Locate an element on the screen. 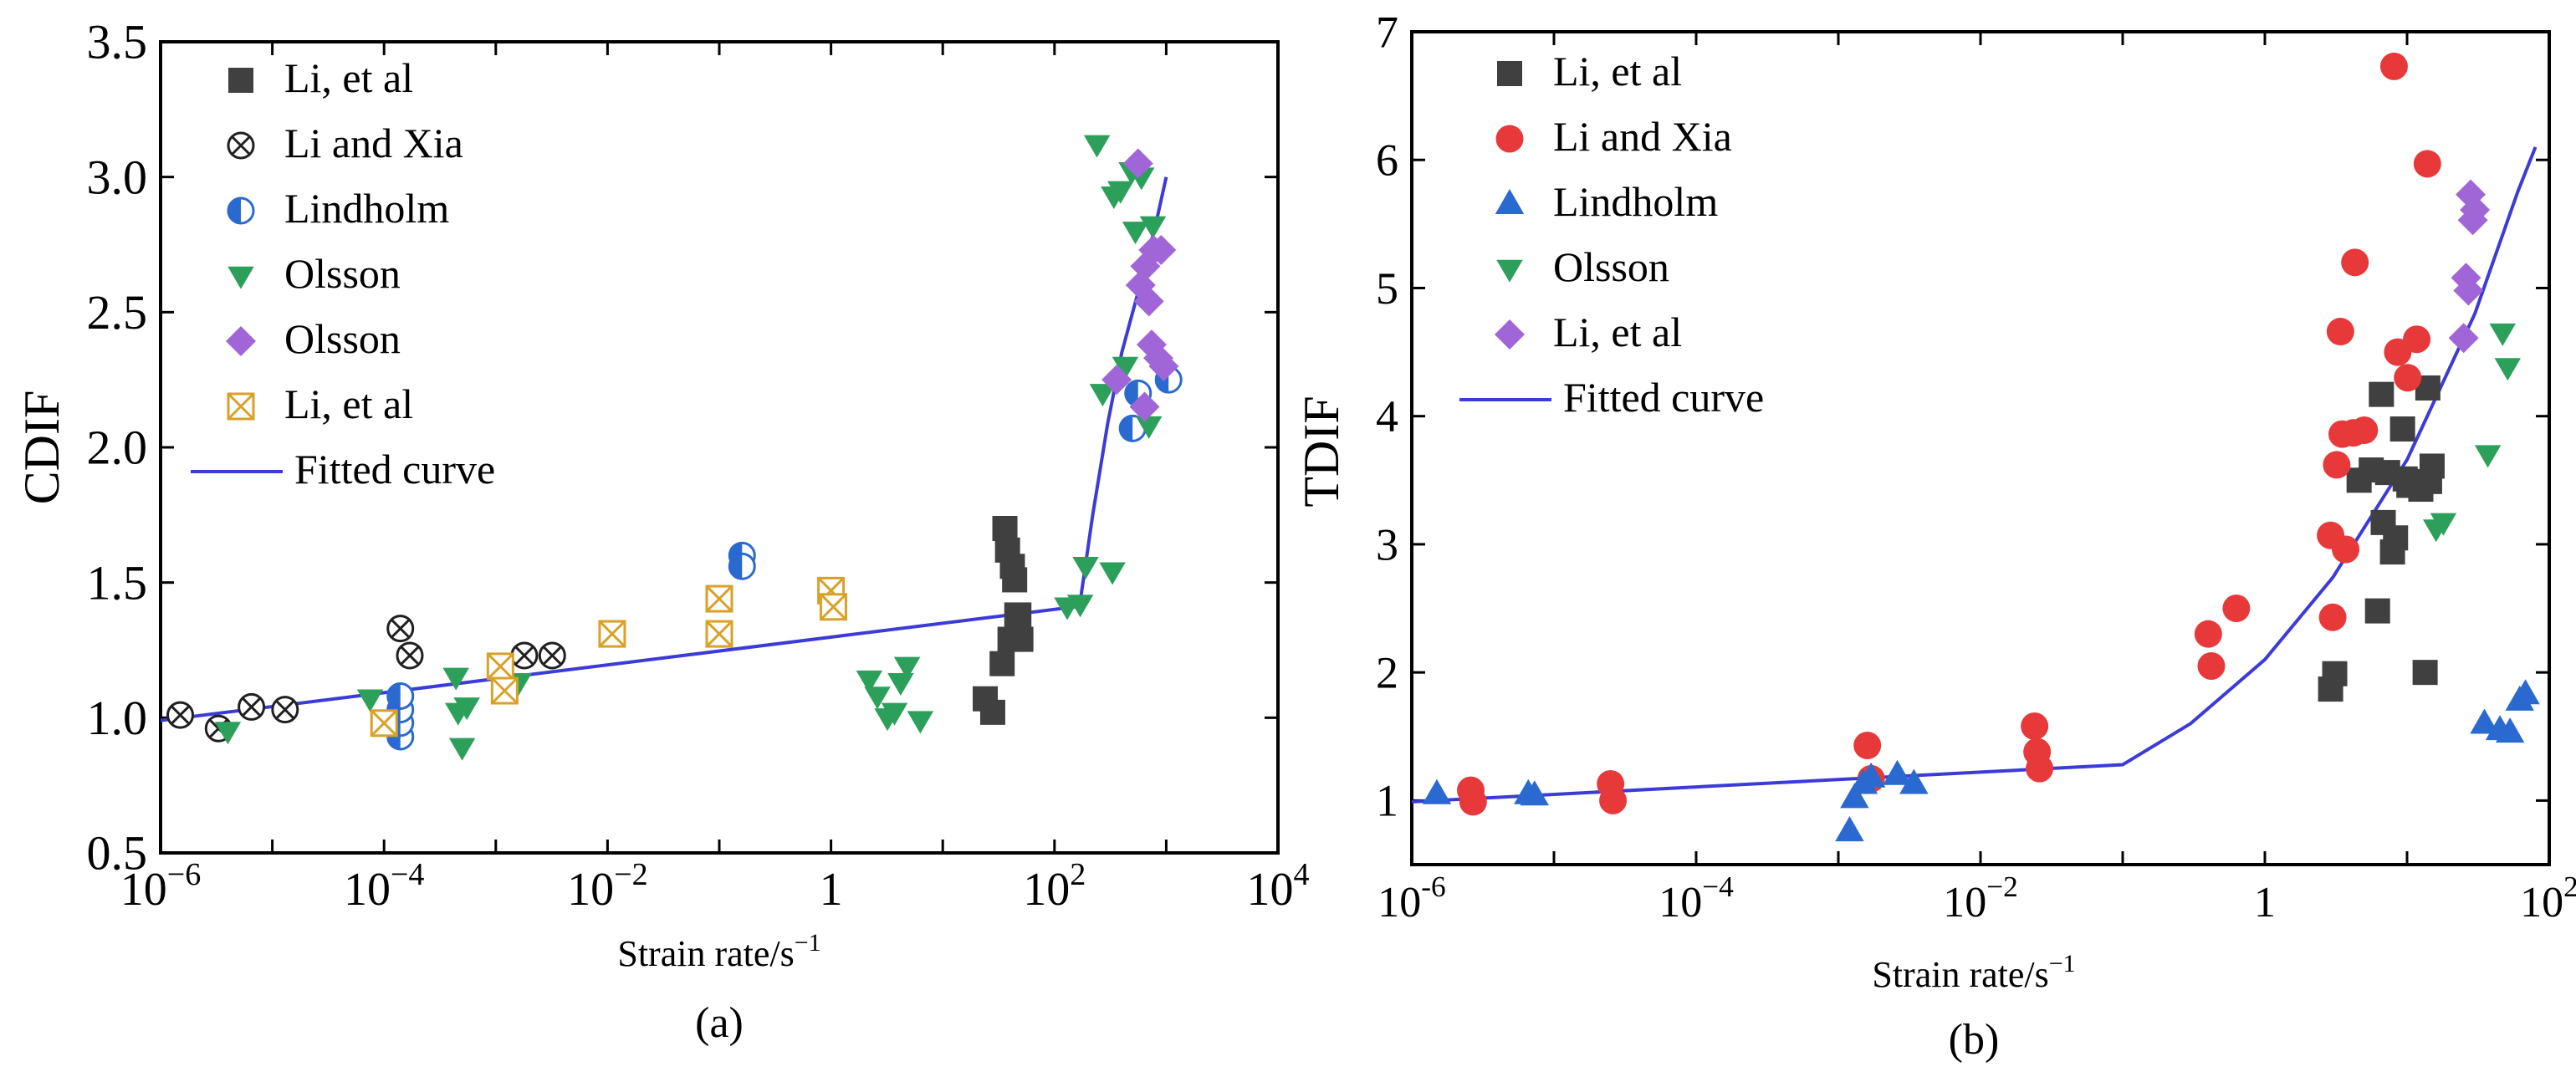 The image size is (2576, 1077). x-axis-label-exponent: −1 is located at coordinates (808, 943).